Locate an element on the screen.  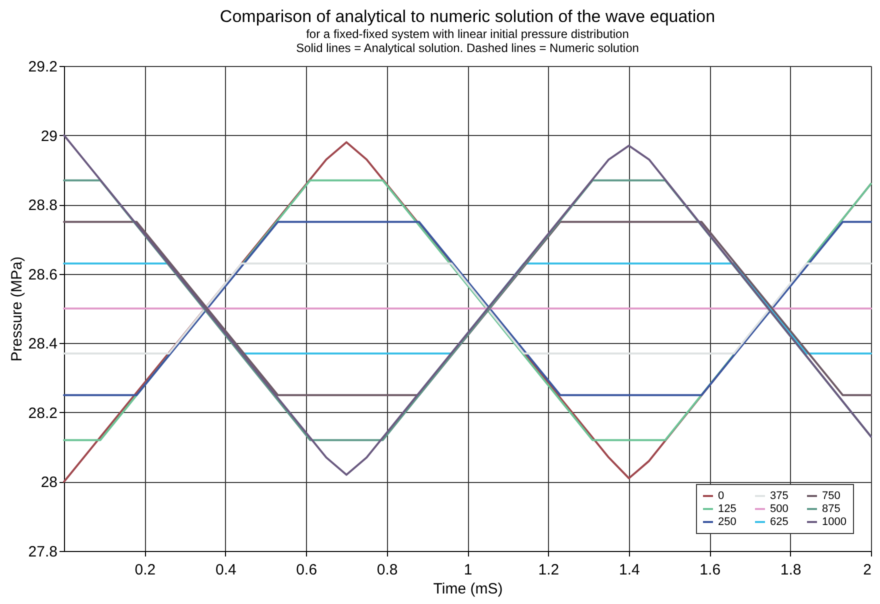
y-tick-label: 28.4 is located at coordinates (43, 344).